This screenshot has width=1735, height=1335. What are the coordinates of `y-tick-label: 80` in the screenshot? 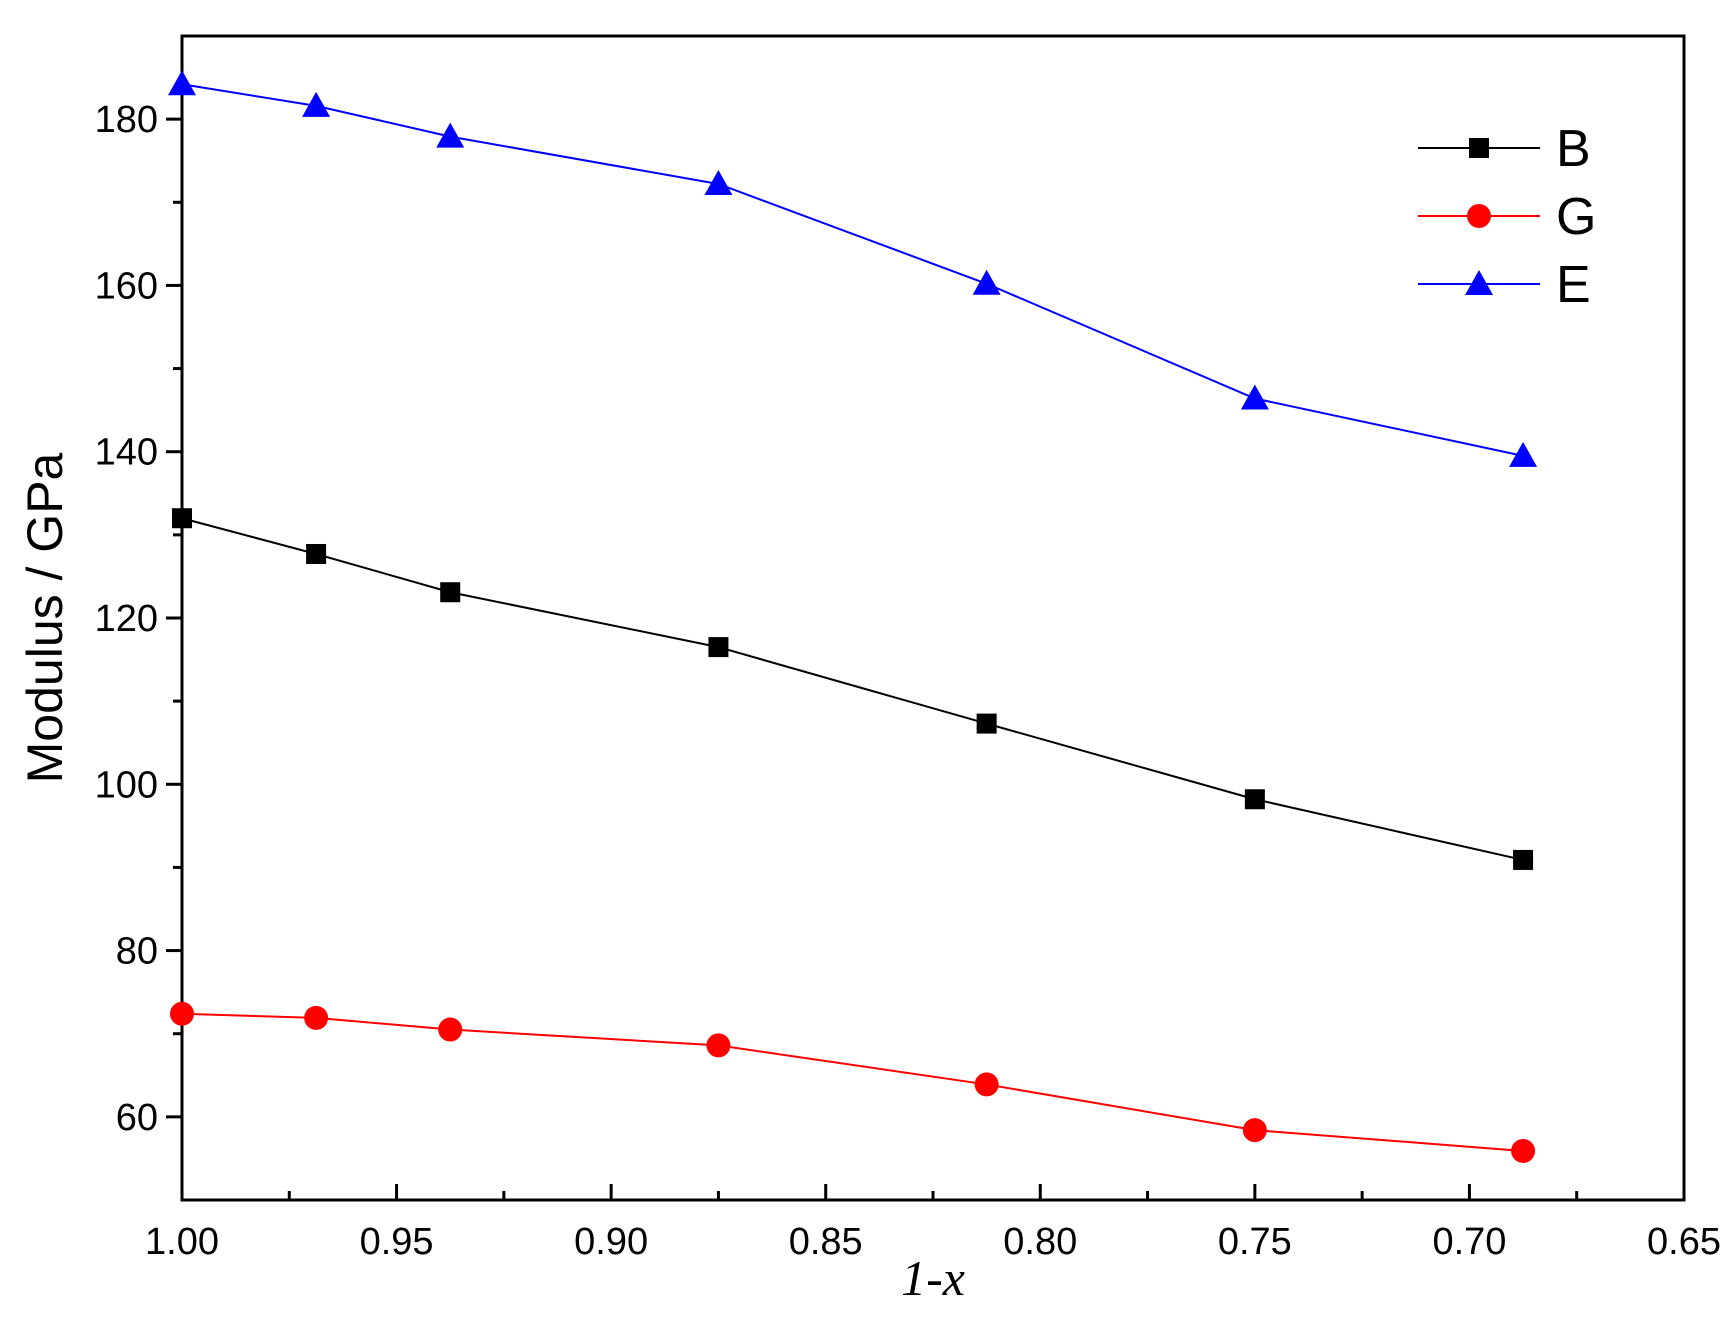 It's located at (137, 952).